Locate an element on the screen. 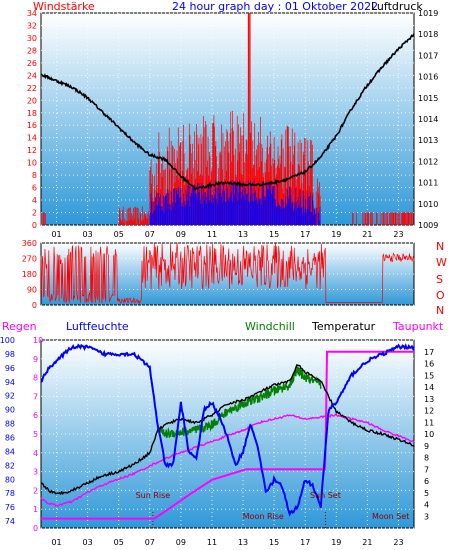 The width and height of the screenshot is (462, 550). y-tick-direction: 90 is located at coordinates (32, 290).